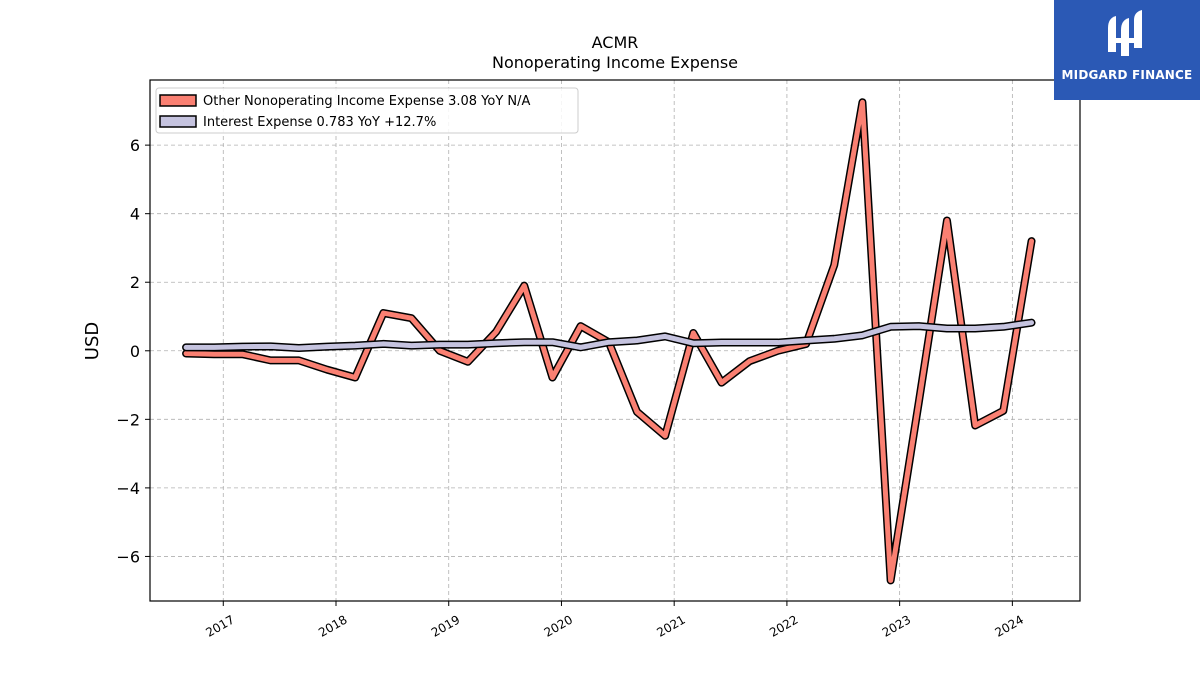 The image size is (1200, 675). Describe the element at coordinates (128, 488) in the screenshot. I see `y-tick-label: −4` at that location.